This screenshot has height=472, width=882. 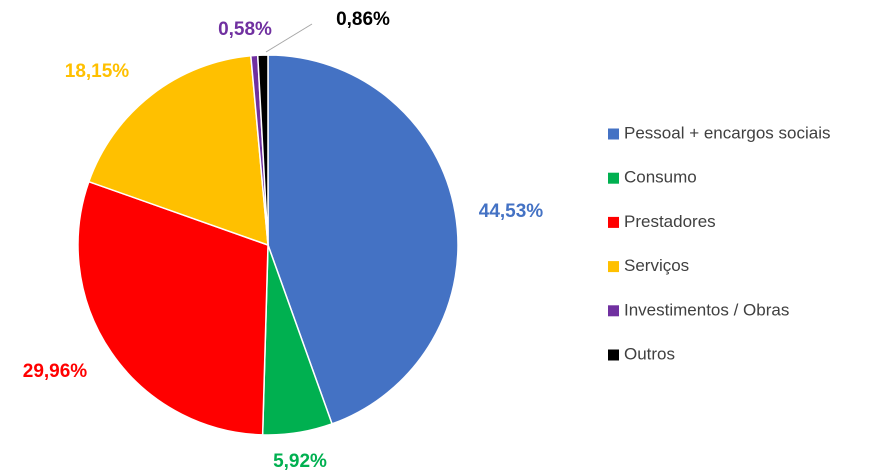 What do you see at coordinates (670, 221) in the screenshot?
I see `legend-label: Prestadores` at bounding box center [670, 221].